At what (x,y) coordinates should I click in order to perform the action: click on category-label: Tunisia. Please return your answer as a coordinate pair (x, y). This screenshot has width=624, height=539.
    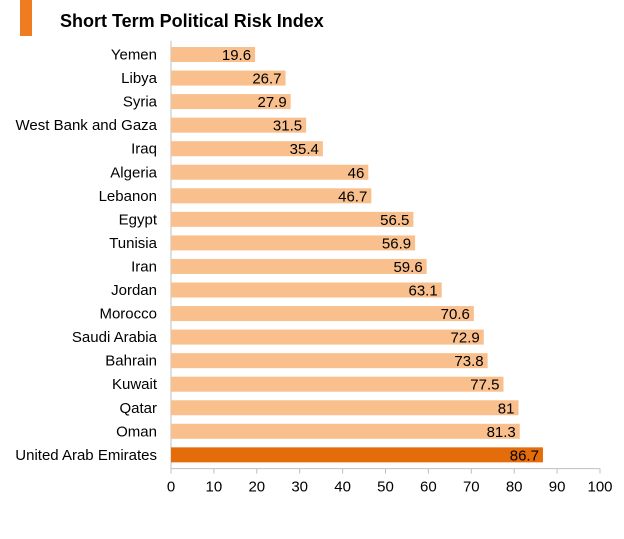
    Looking at the image, I should click on (133, 243).